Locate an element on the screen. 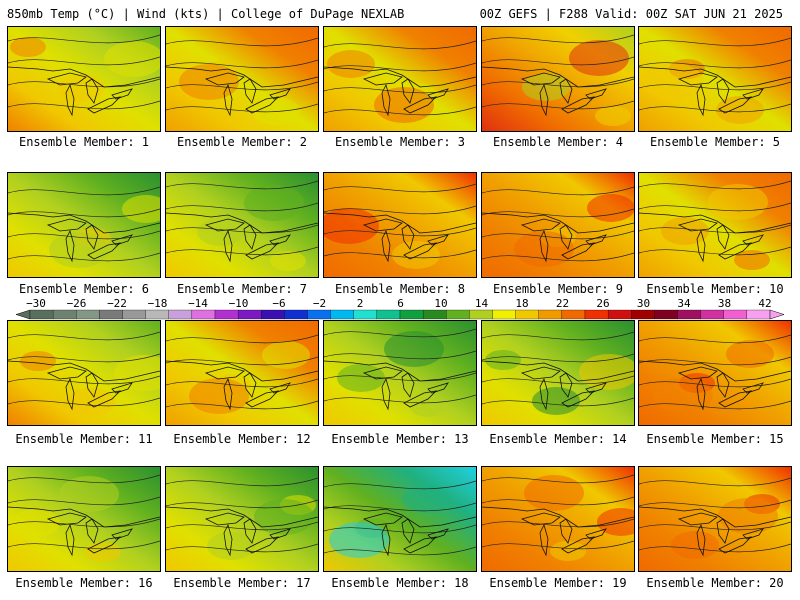  ensemble-member-label: Ensemble Member: 13 is located at coordinates (400, 439).